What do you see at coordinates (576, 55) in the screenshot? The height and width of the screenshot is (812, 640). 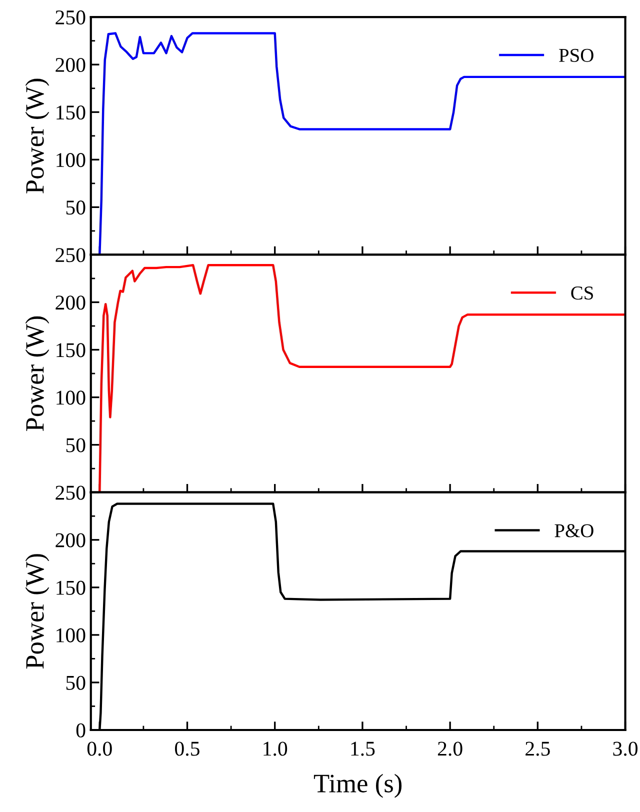 I see `legend-label: PSO` at bounding box center [576, 55].